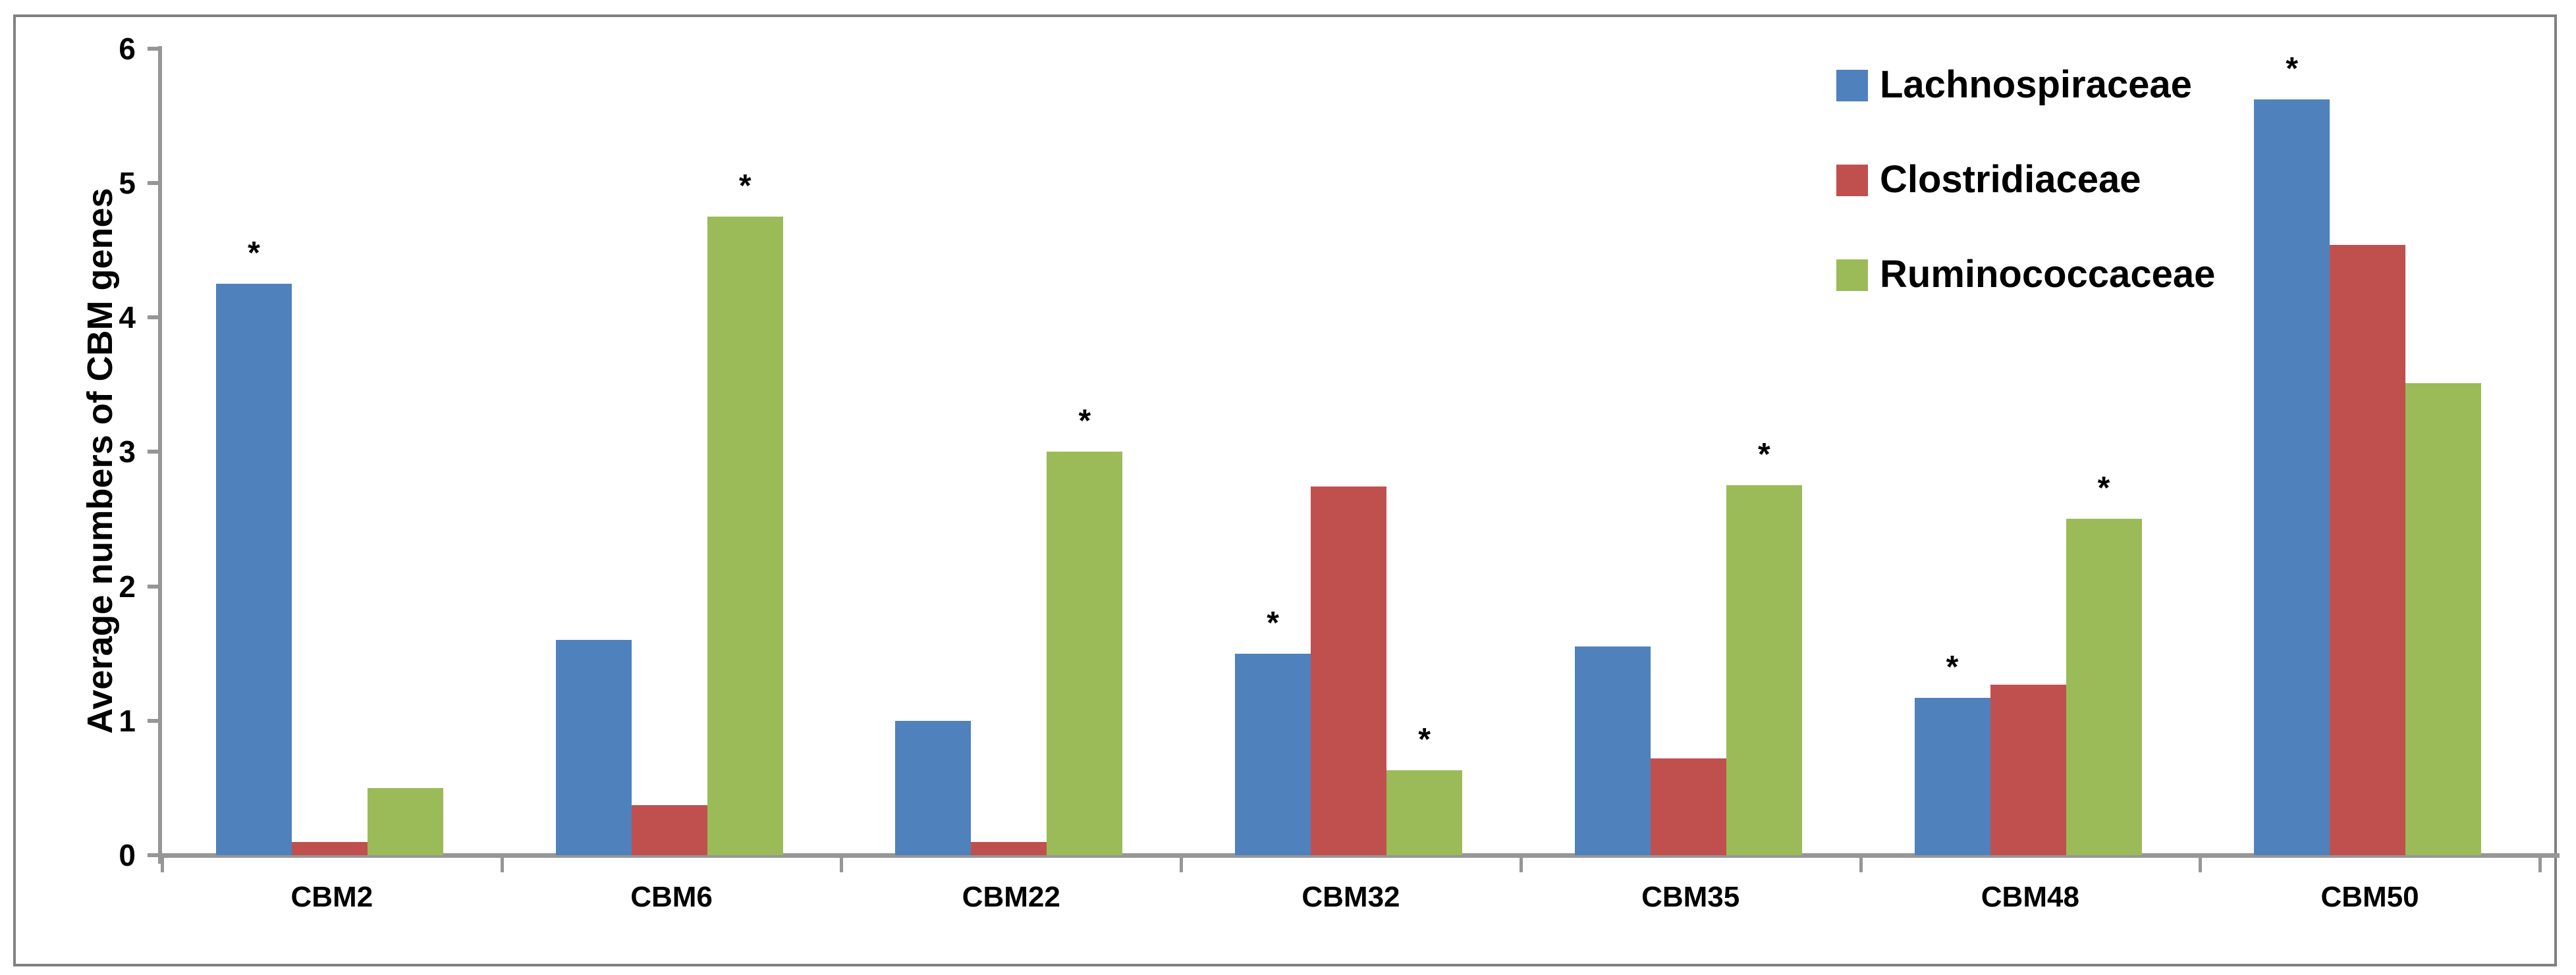 The height and width of the screenshot is (975, 2576). I want to click on x-category-label: CBM35, so click(1690, 897).